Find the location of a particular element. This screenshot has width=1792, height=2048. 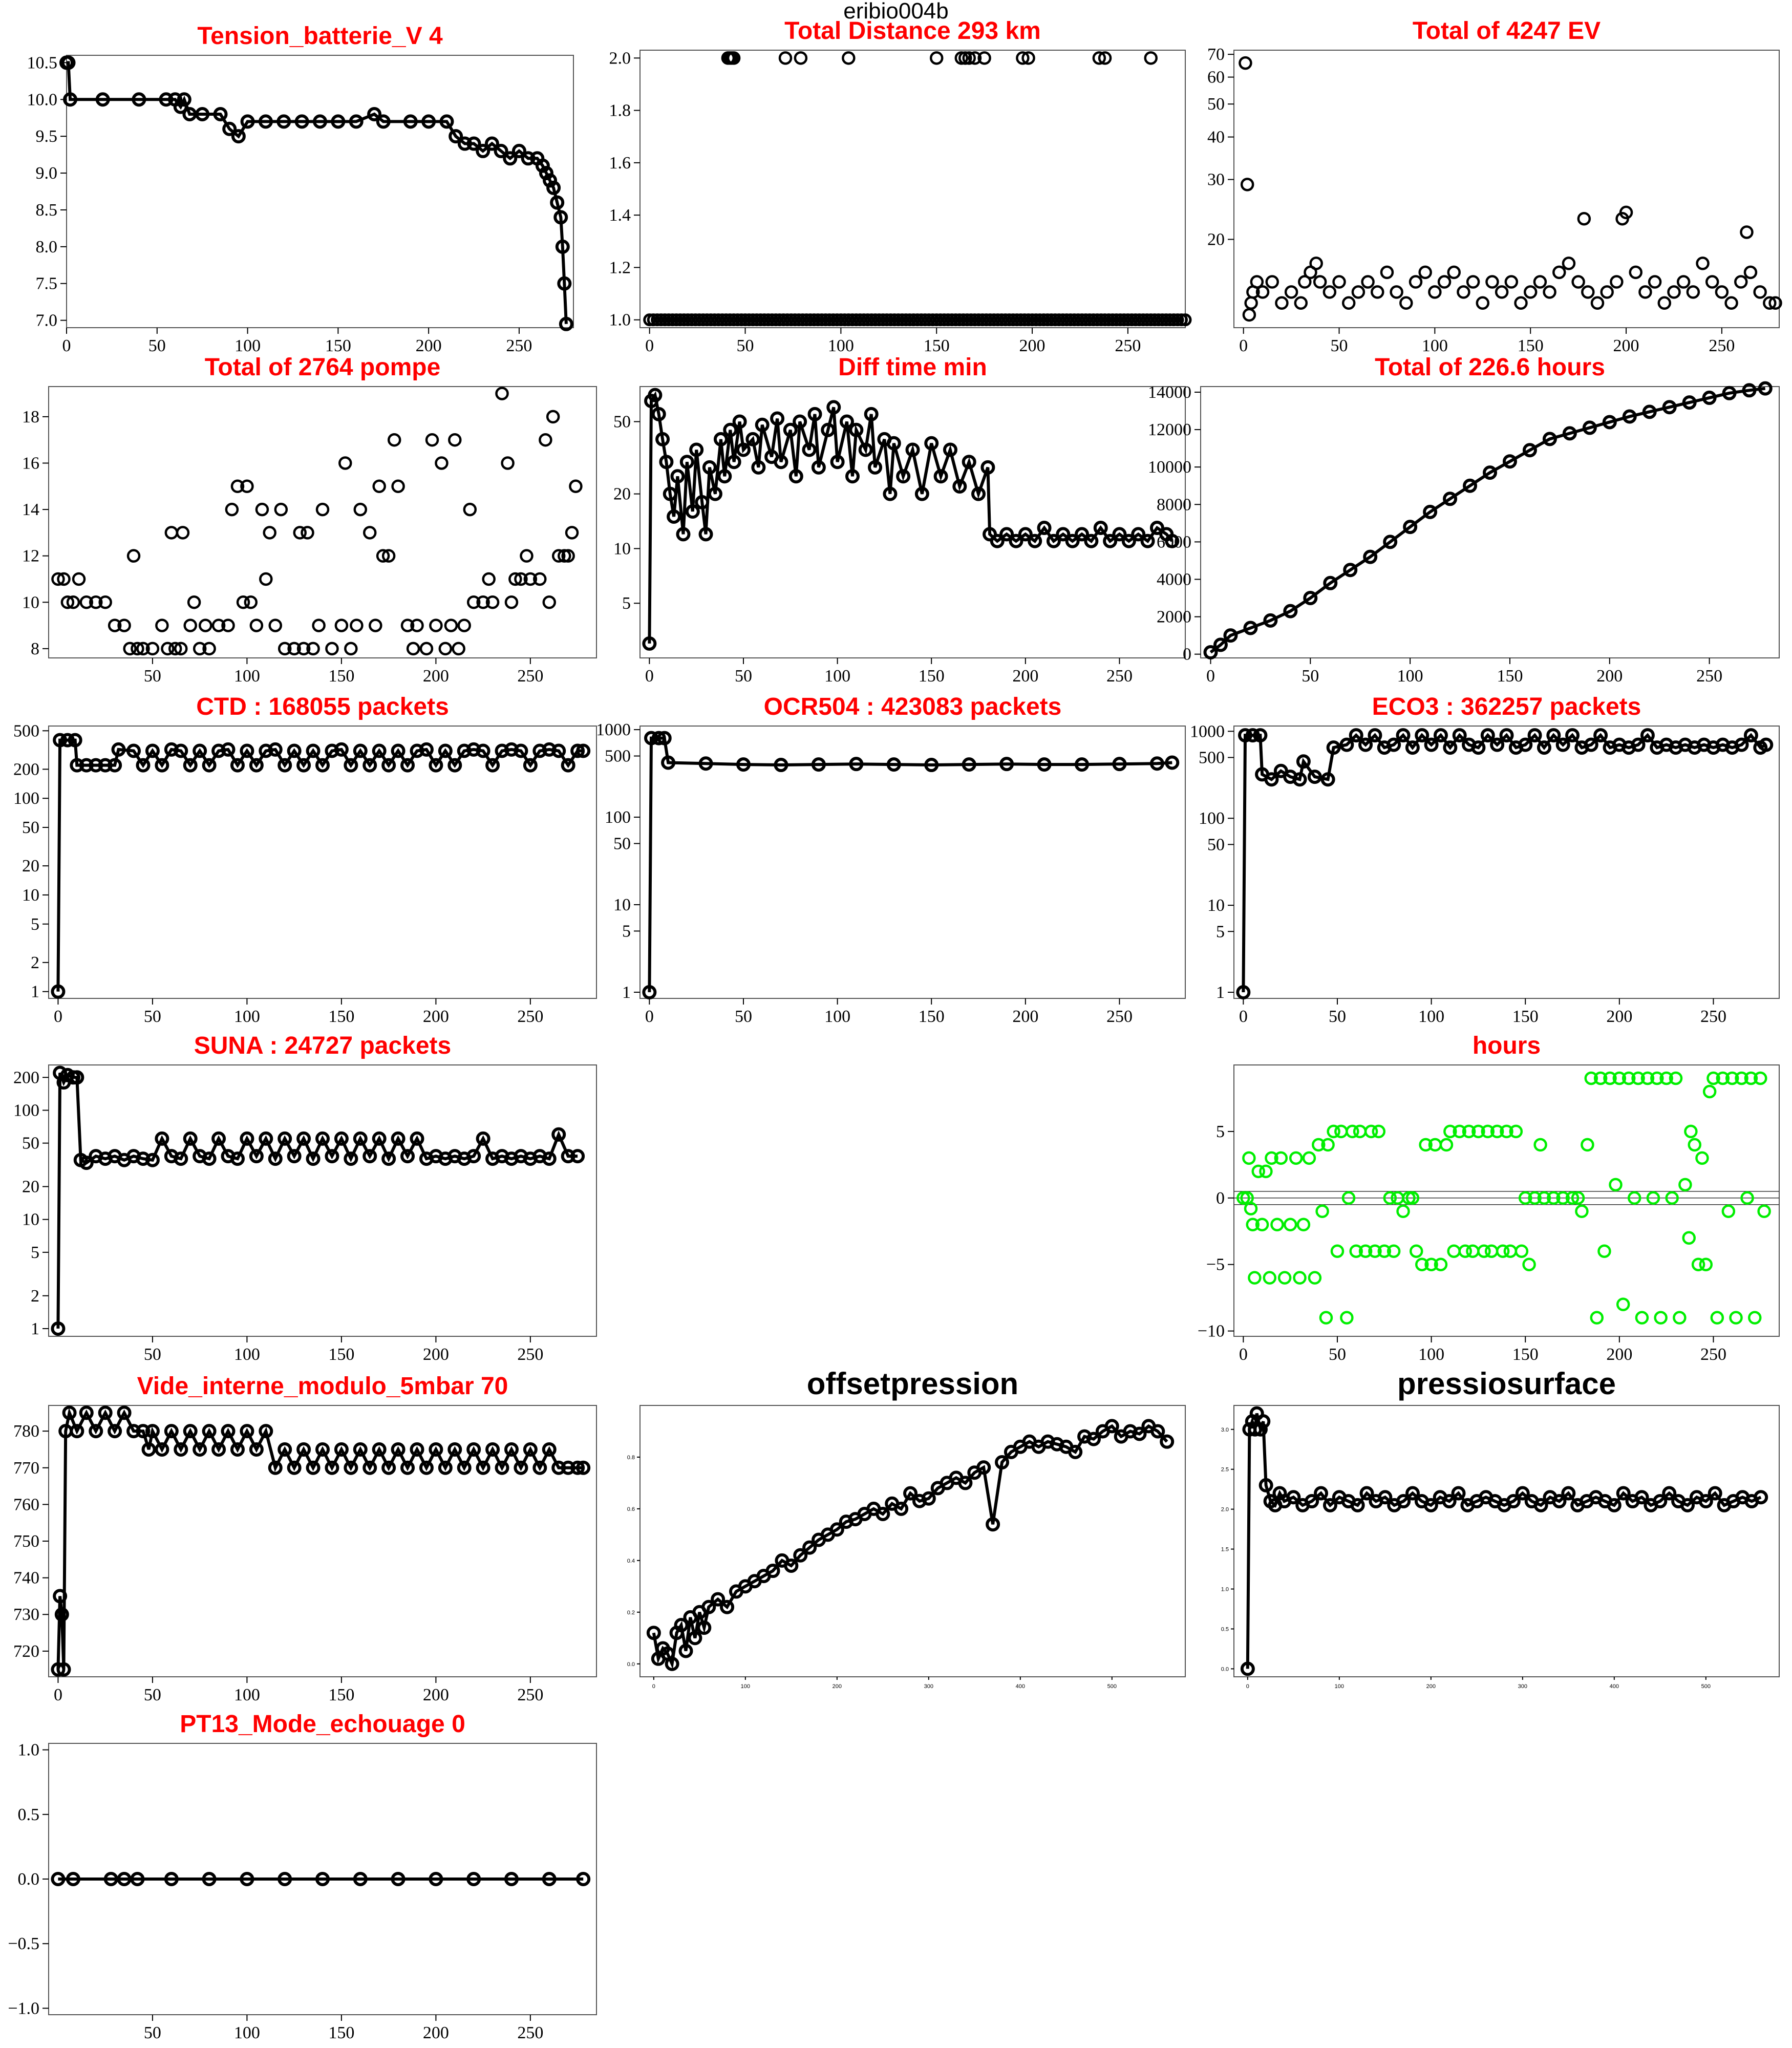

y-tick-label: −5 is located at coordinates (1215, 1264).